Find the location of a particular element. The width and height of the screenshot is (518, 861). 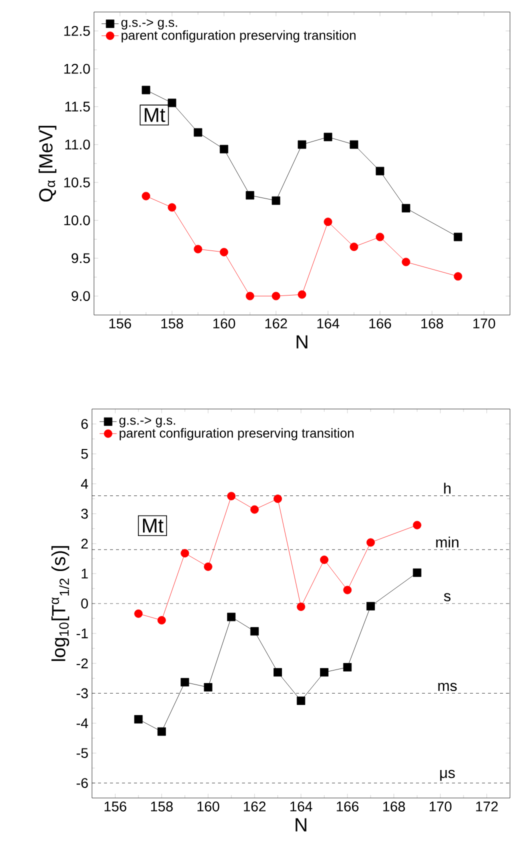

y-tick-label: 12.0 is located at coordinates (77, 69).